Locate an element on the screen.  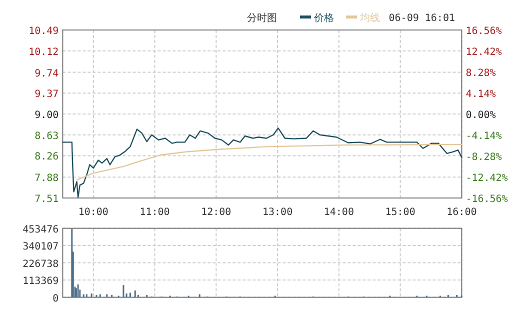
y-tick-label: 226738 is located at coordinates (40, 264).